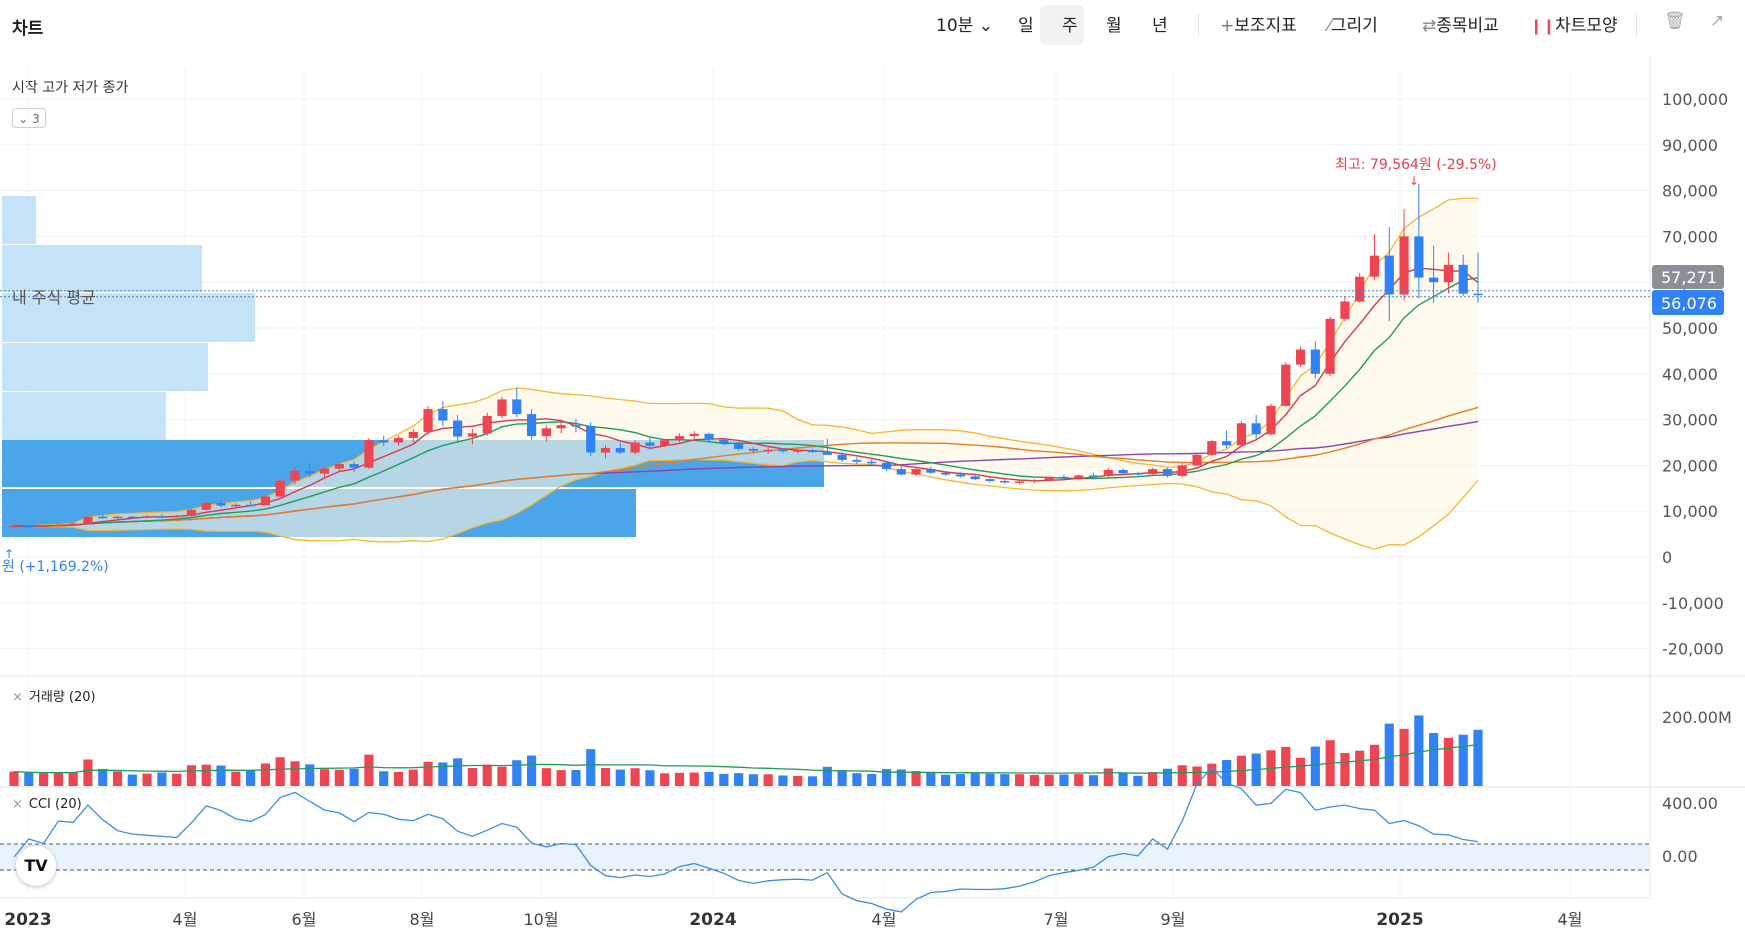  What do you see at coordinates (964, 23) in the screenshot?
I see `interval-dropdown: 10분 ⌄` at bounding box center [964, 23].